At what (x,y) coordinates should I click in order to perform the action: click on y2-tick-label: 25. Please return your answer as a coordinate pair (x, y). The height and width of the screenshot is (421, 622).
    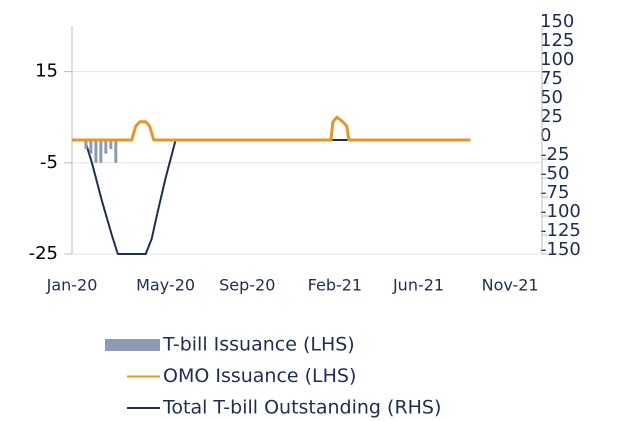
    Looking at the image, I should click on (551, 116).